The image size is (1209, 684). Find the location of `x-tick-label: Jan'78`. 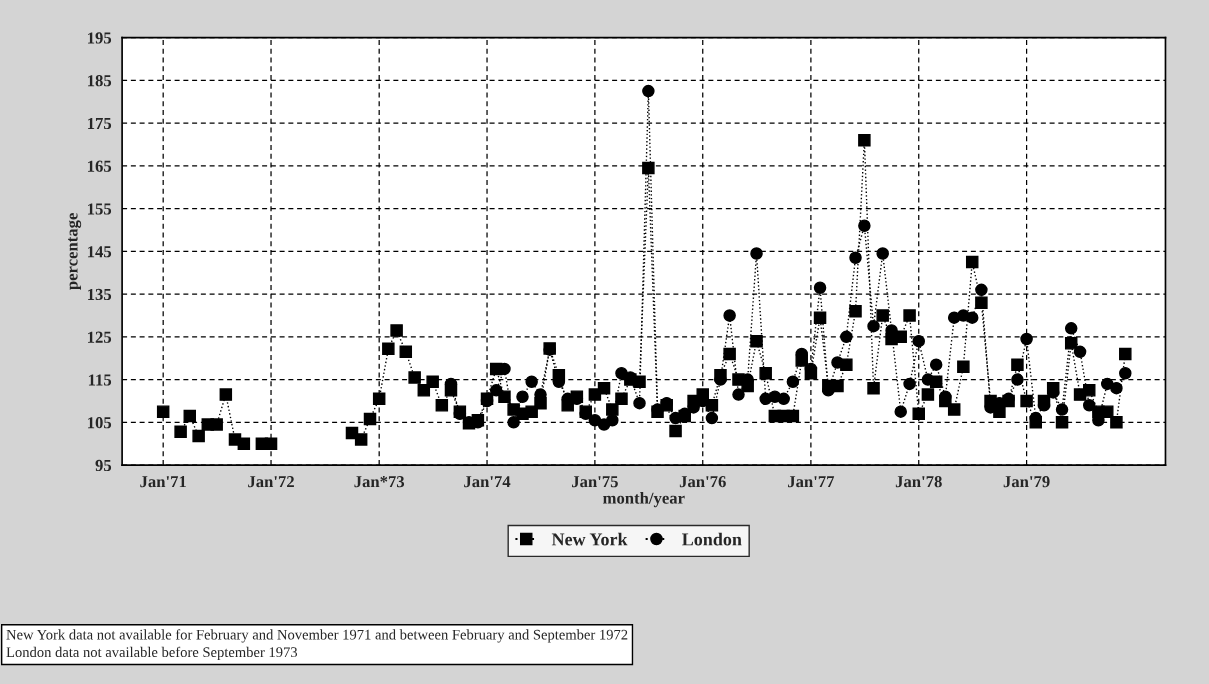

x-tick-label: Jan'78 is located at coordinates (918, 482).